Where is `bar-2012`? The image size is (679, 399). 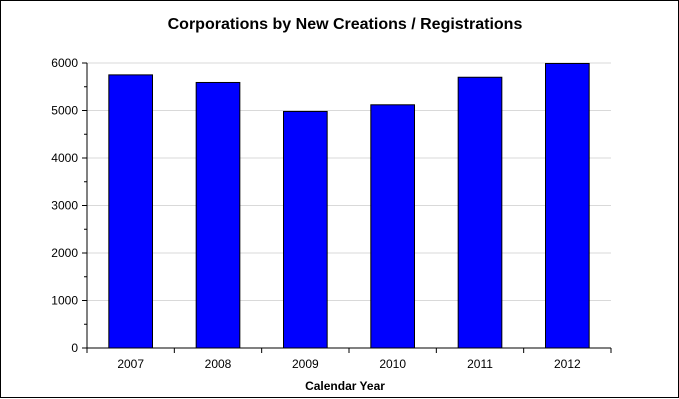
bar-2012 is located at coordinates (567, 205).